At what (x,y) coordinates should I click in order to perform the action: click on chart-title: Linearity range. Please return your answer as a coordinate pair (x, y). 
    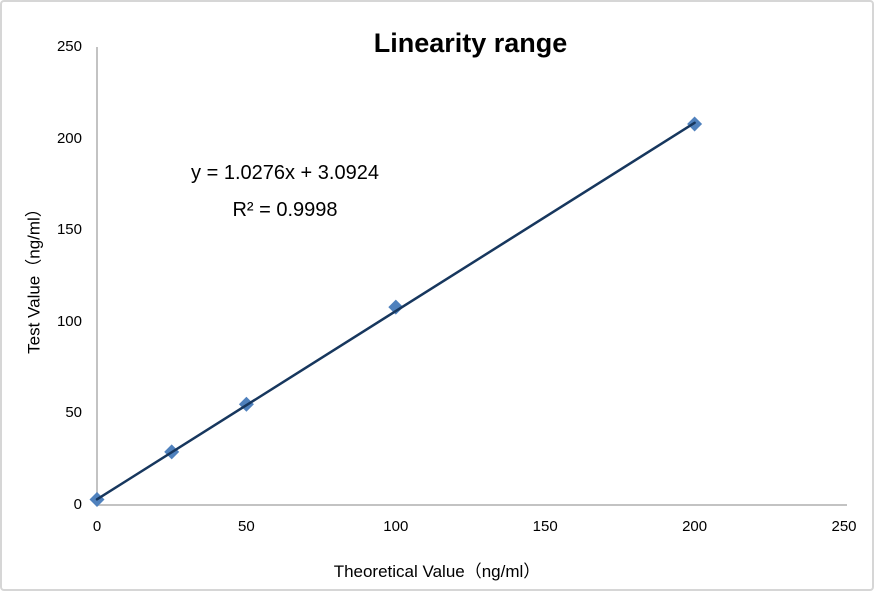
    Looking at the image, I should click on (470, 43).